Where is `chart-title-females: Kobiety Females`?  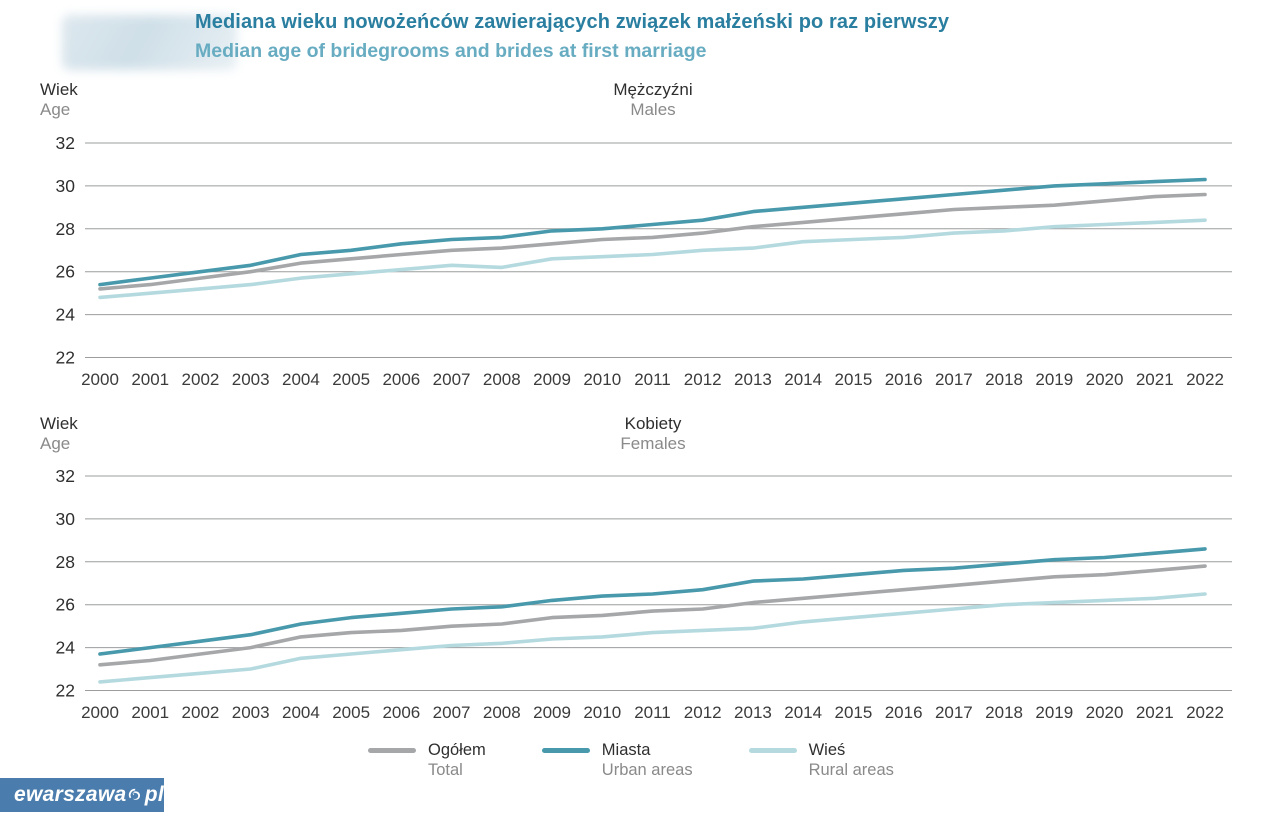 chart-title-females: Kobiety Females is located at coordinates (653, 434).